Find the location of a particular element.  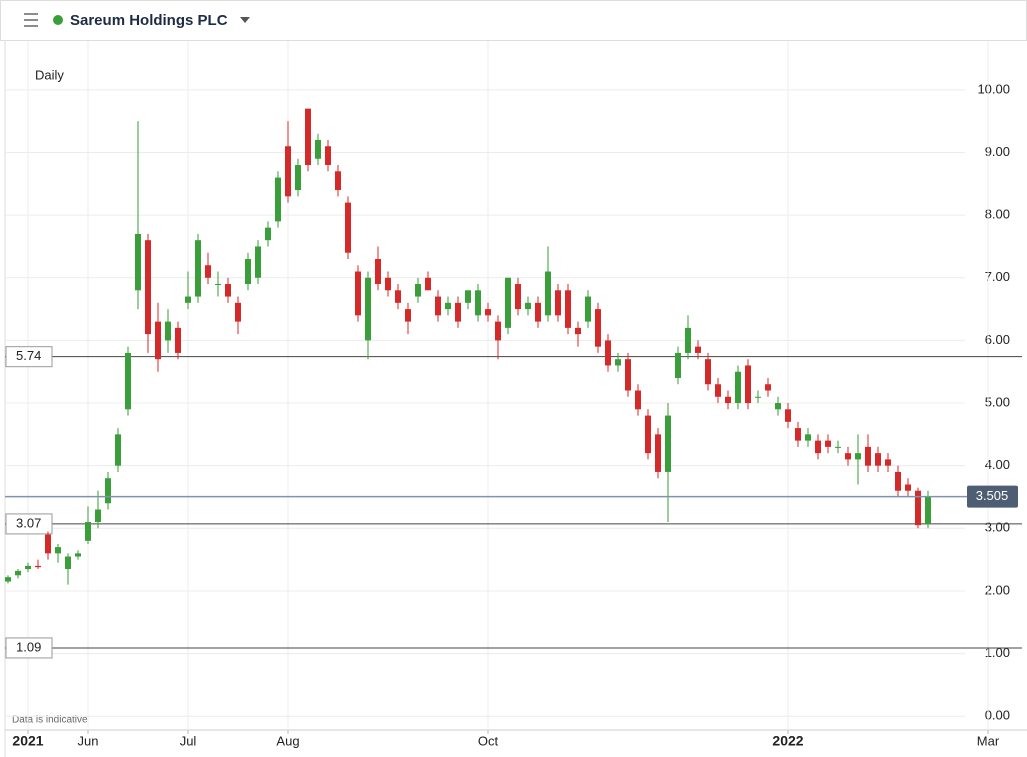

y-tick-label: 4.00 is located at coordinates (997, 464).